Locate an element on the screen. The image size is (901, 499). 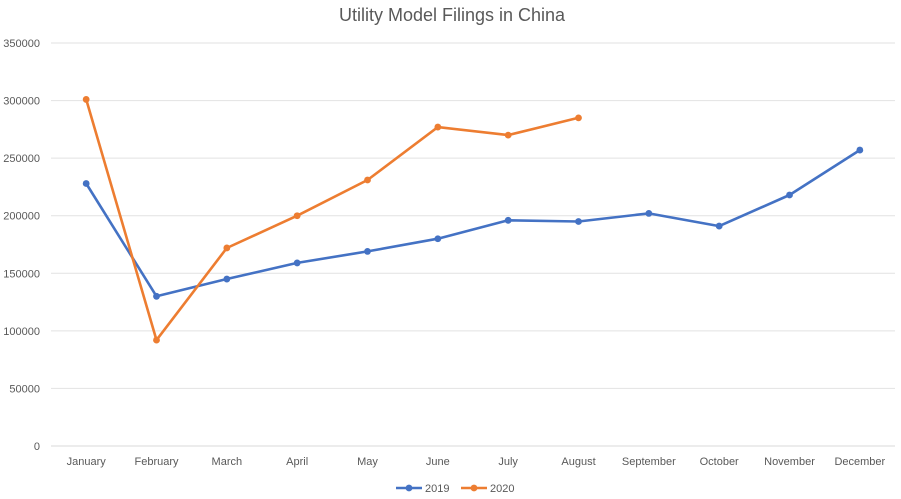
chart-title: Utility Model Filings in China is located at coordinates (452, 15).